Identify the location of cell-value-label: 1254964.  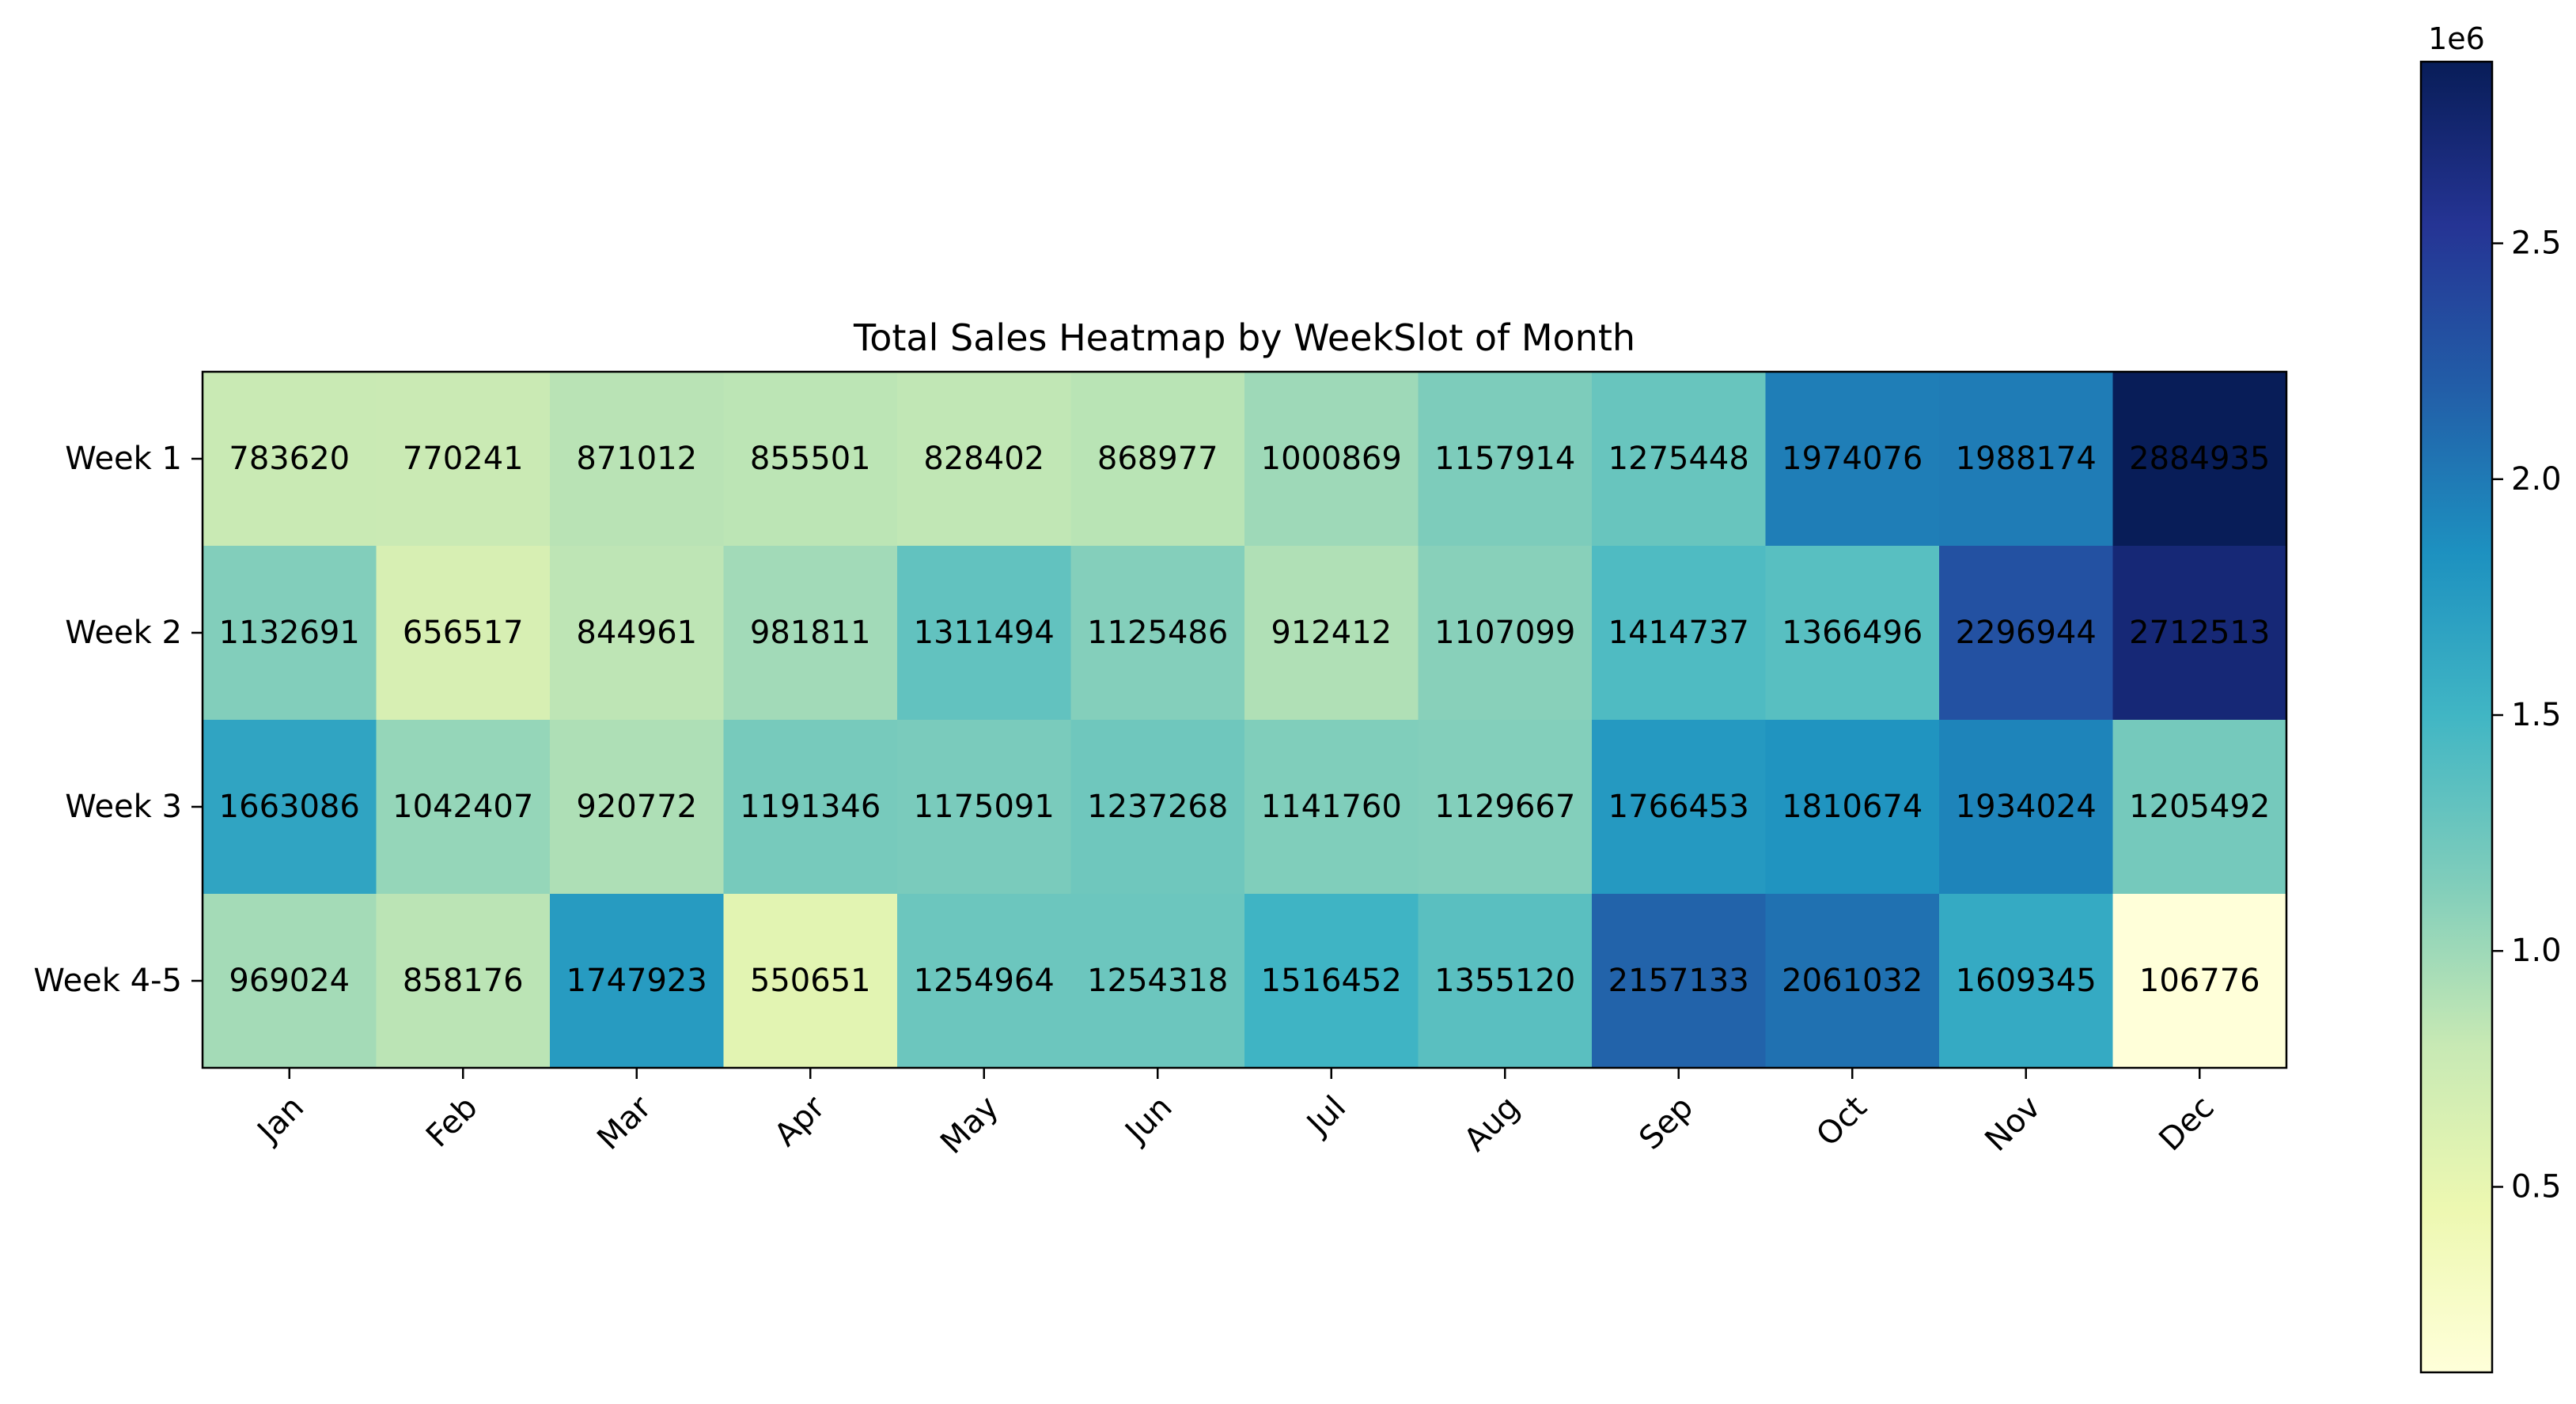
(984, 981).